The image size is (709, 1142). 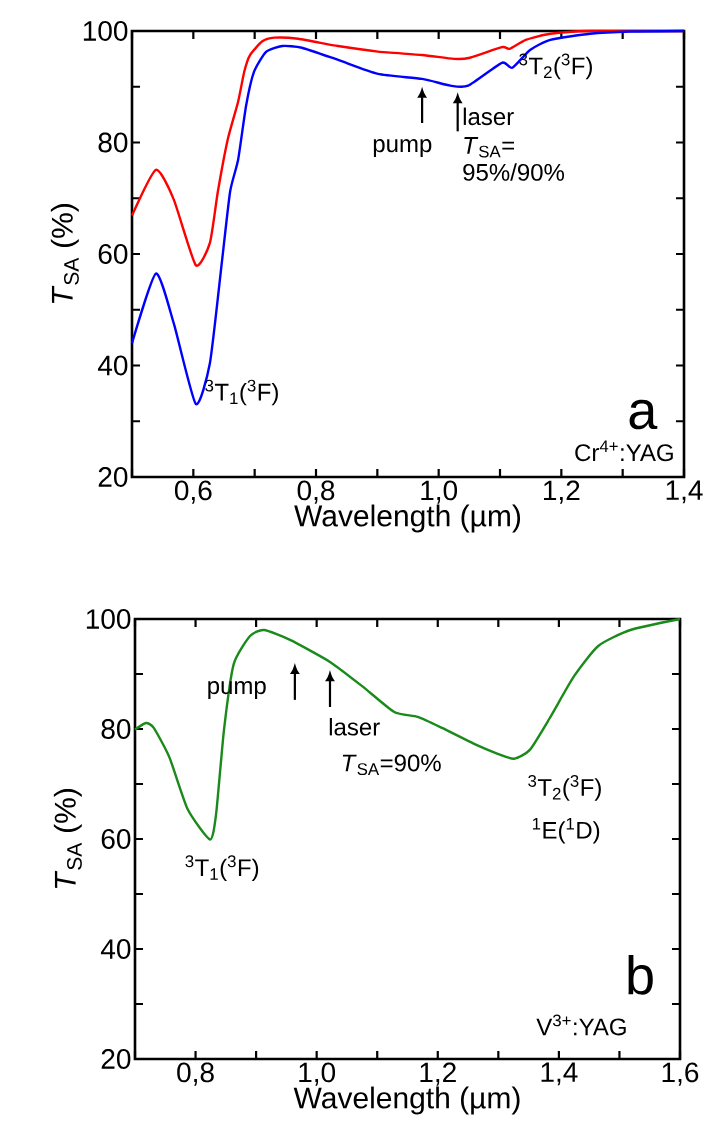 I want to click on x-tick-label: 1,6, so click(x=680, y=1074).